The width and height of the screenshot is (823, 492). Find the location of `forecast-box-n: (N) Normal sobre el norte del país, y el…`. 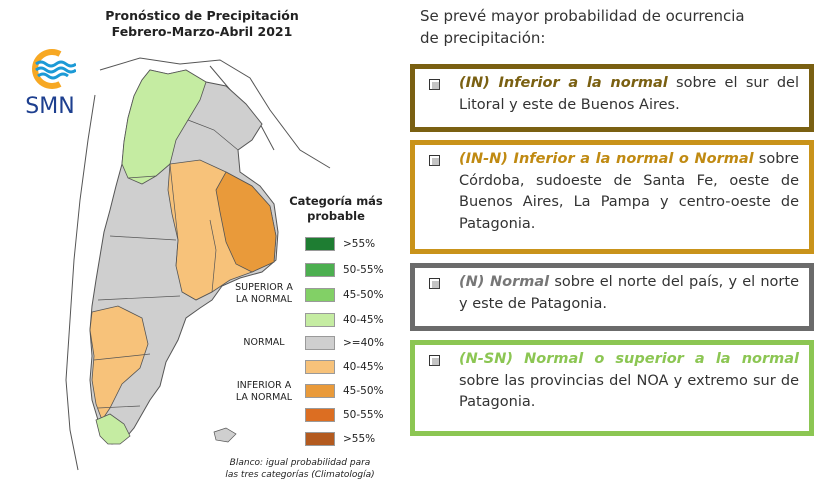

forecast-box-n: (N) Normal sobre el norte del país, y el… is located at coordinates (612, 297).